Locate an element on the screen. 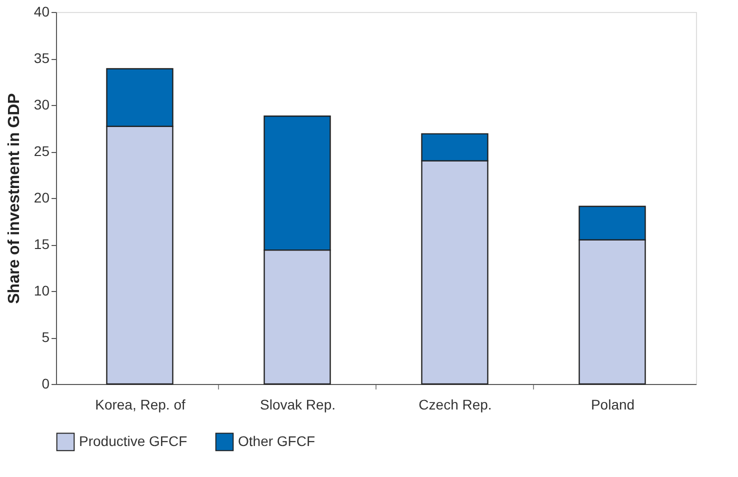  y-tick-label: 40 is located at coordinates (42, 12).